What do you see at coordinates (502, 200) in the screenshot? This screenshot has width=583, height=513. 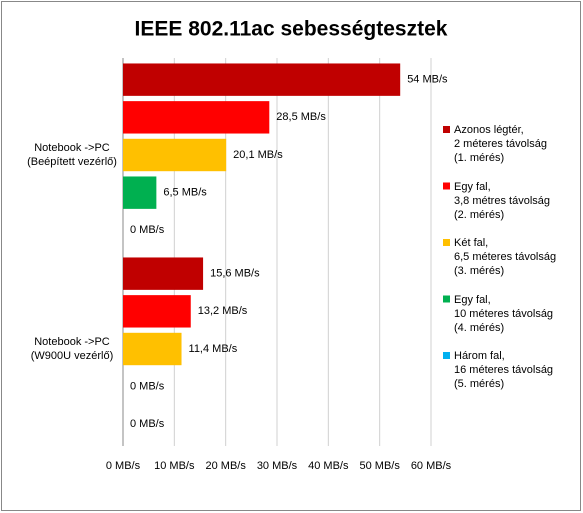 I see `legend-label: Egy fal, 3,8 métres távolság (2. mérés)` at bounding box center [502, 200].